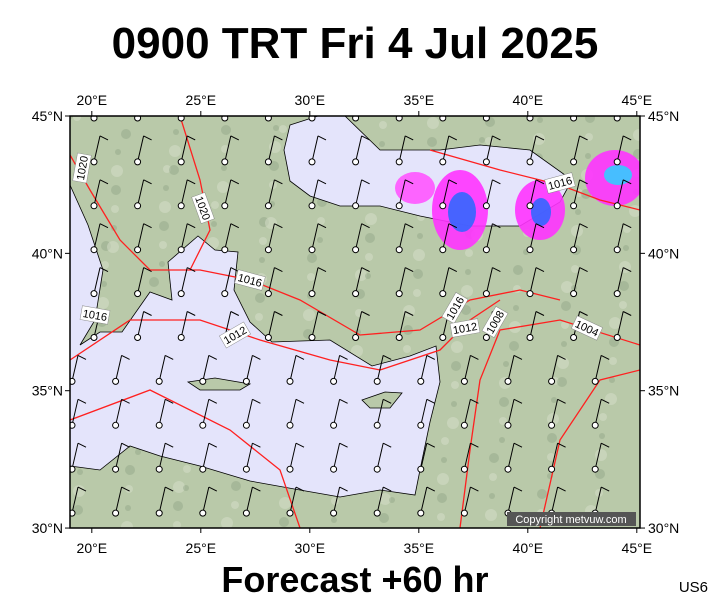 The image size is (711, 600). Describe the element at coordinates (589, 448) in the screenshot. I see `isobar` at that location.